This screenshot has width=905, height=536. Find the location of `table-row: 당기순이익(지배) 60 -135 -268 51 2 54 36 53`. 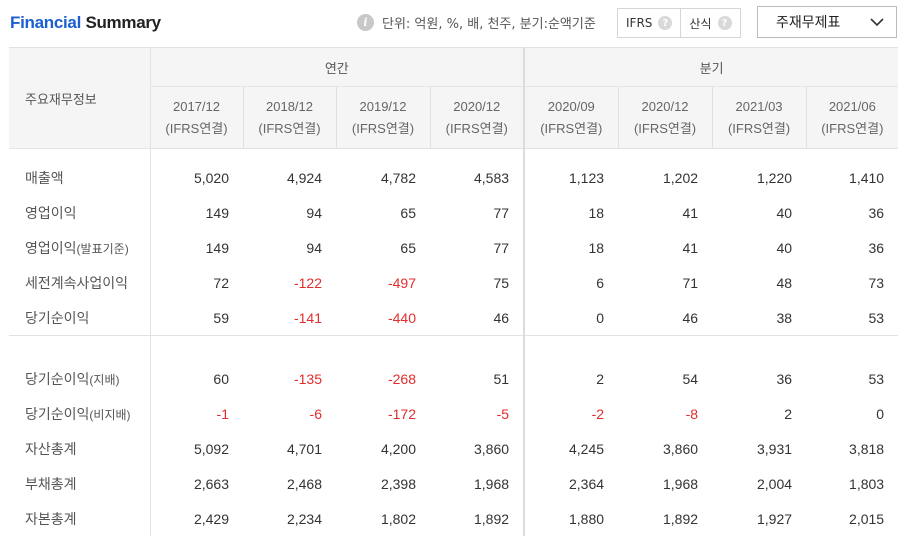

table-row: 당기순이익(지배) 60 -135 -268 51 2 54 36 53 is located at coordinates (453, 378).